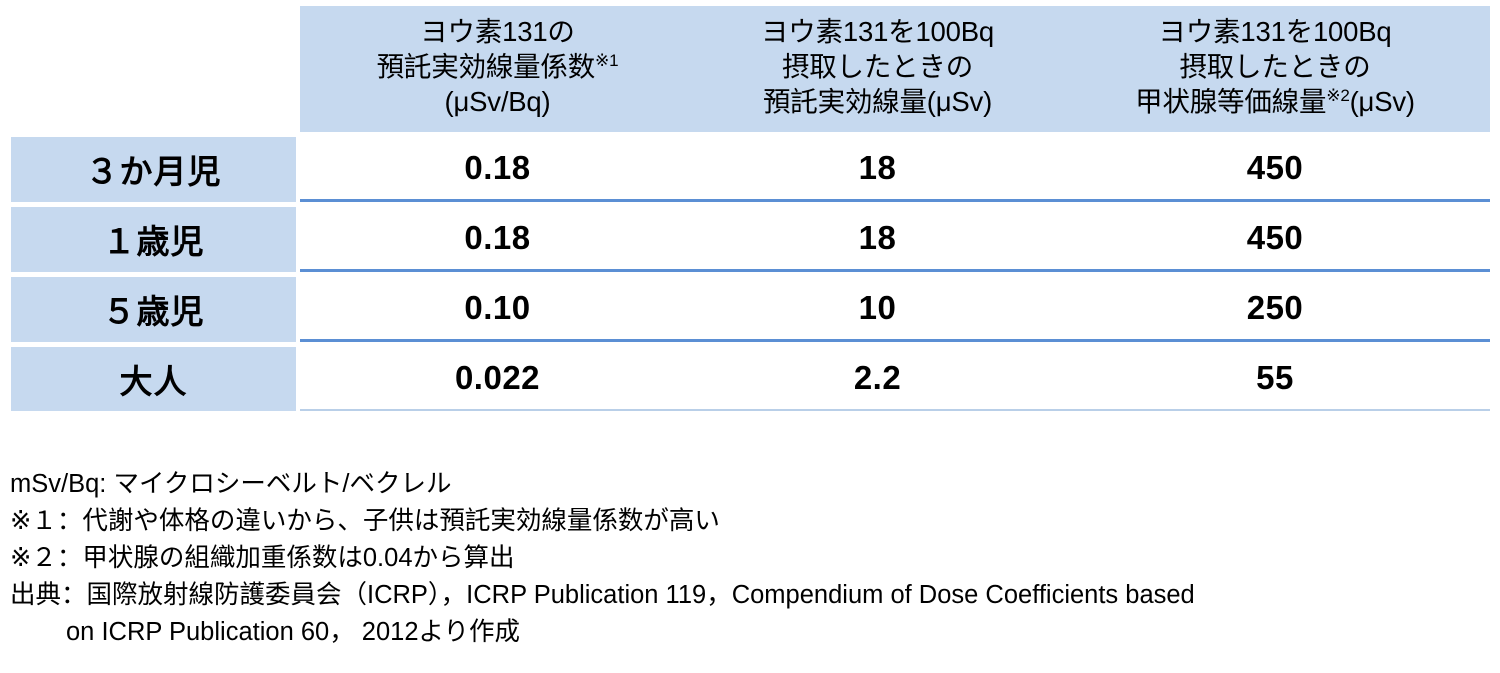 The width and height of the screenshot is (1500, 673). I want to click on table-row: ３か月児 0.18 18 450, so click(750, 169).